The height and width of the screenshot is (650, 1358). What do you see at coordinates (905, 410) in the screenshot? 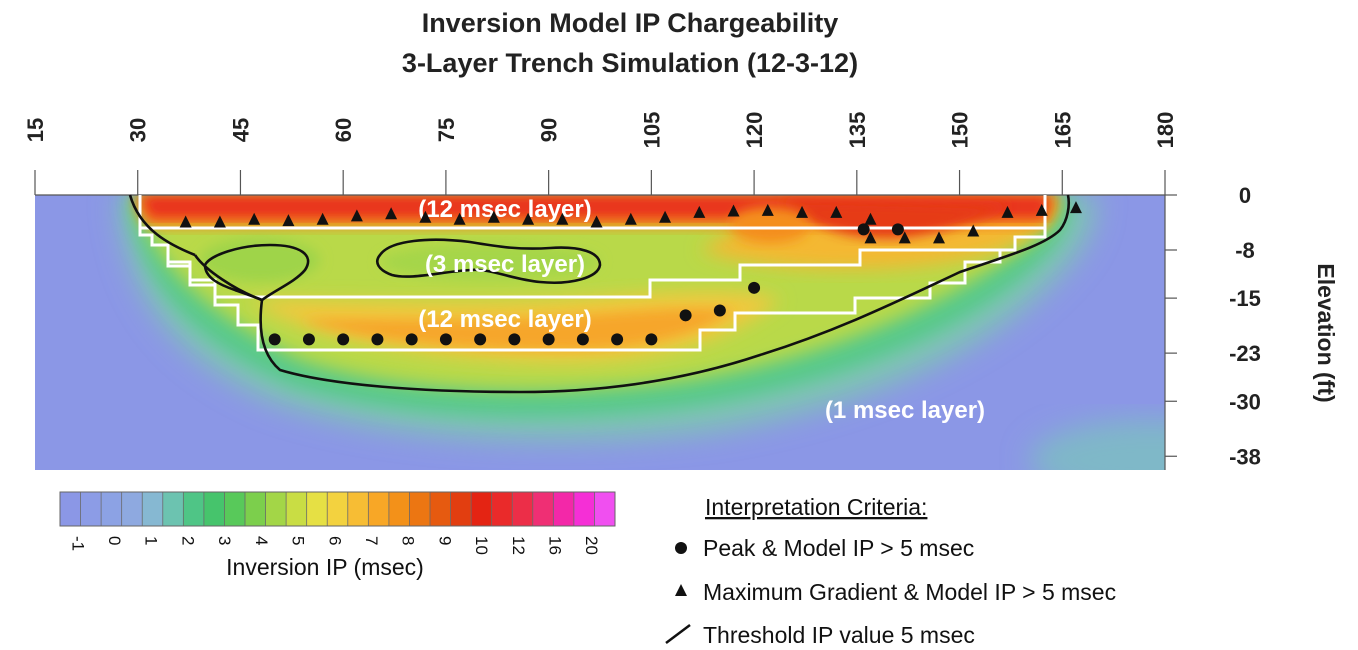
I see `layer-label-bottom: (1 msec layer)` at bounding box center [905, 410].